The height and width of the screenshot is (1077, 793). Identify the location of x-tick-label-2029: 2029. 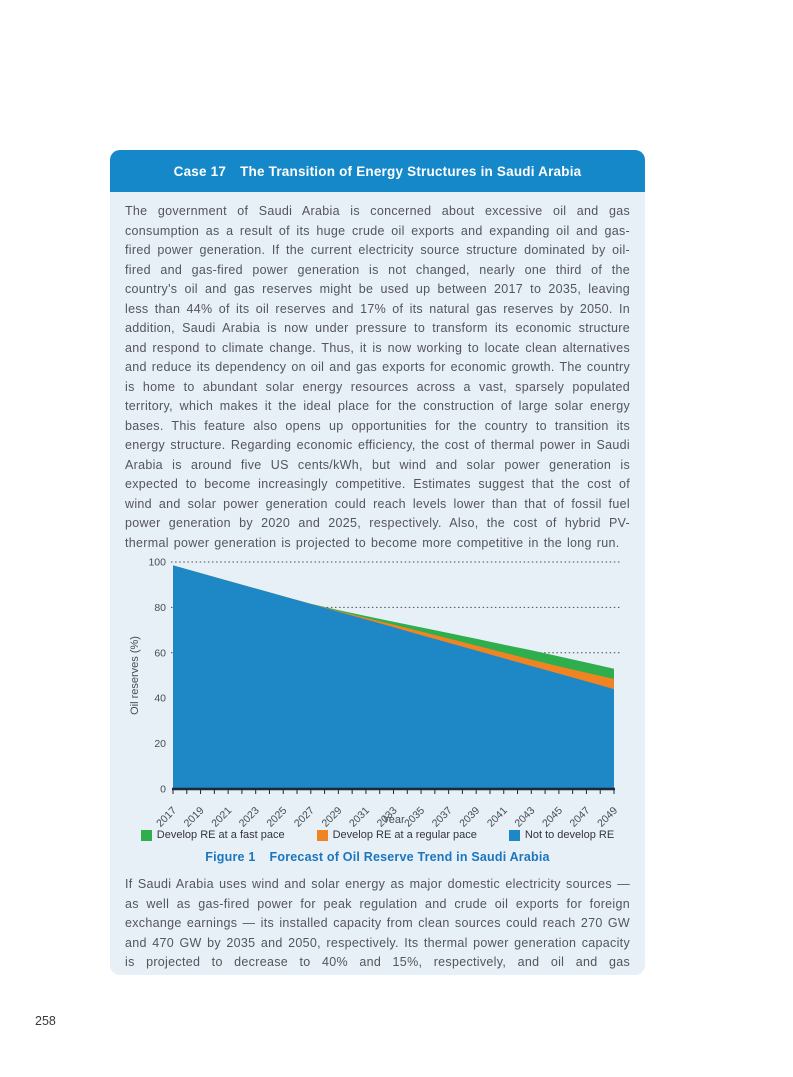
(331, 816).